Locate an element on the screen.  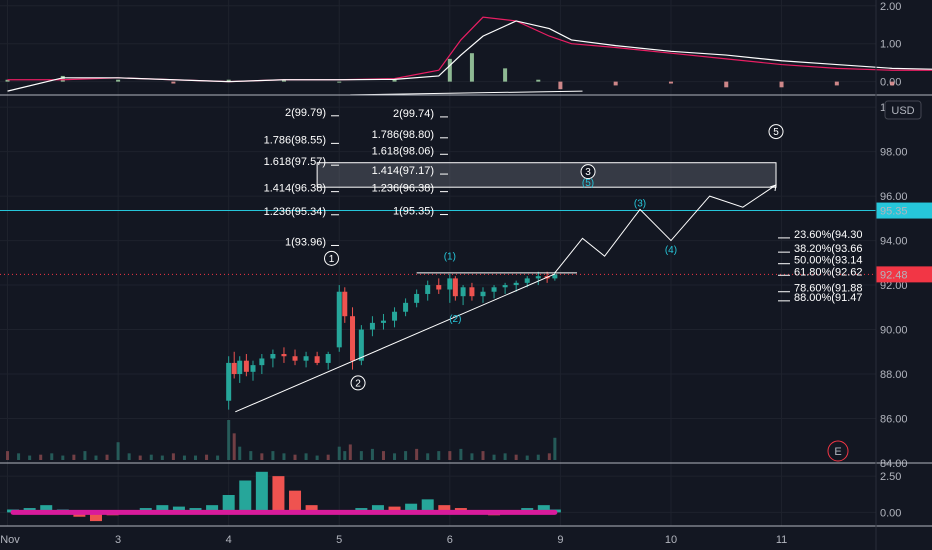
wave-label: 5 is located at coordinates (776, 132).